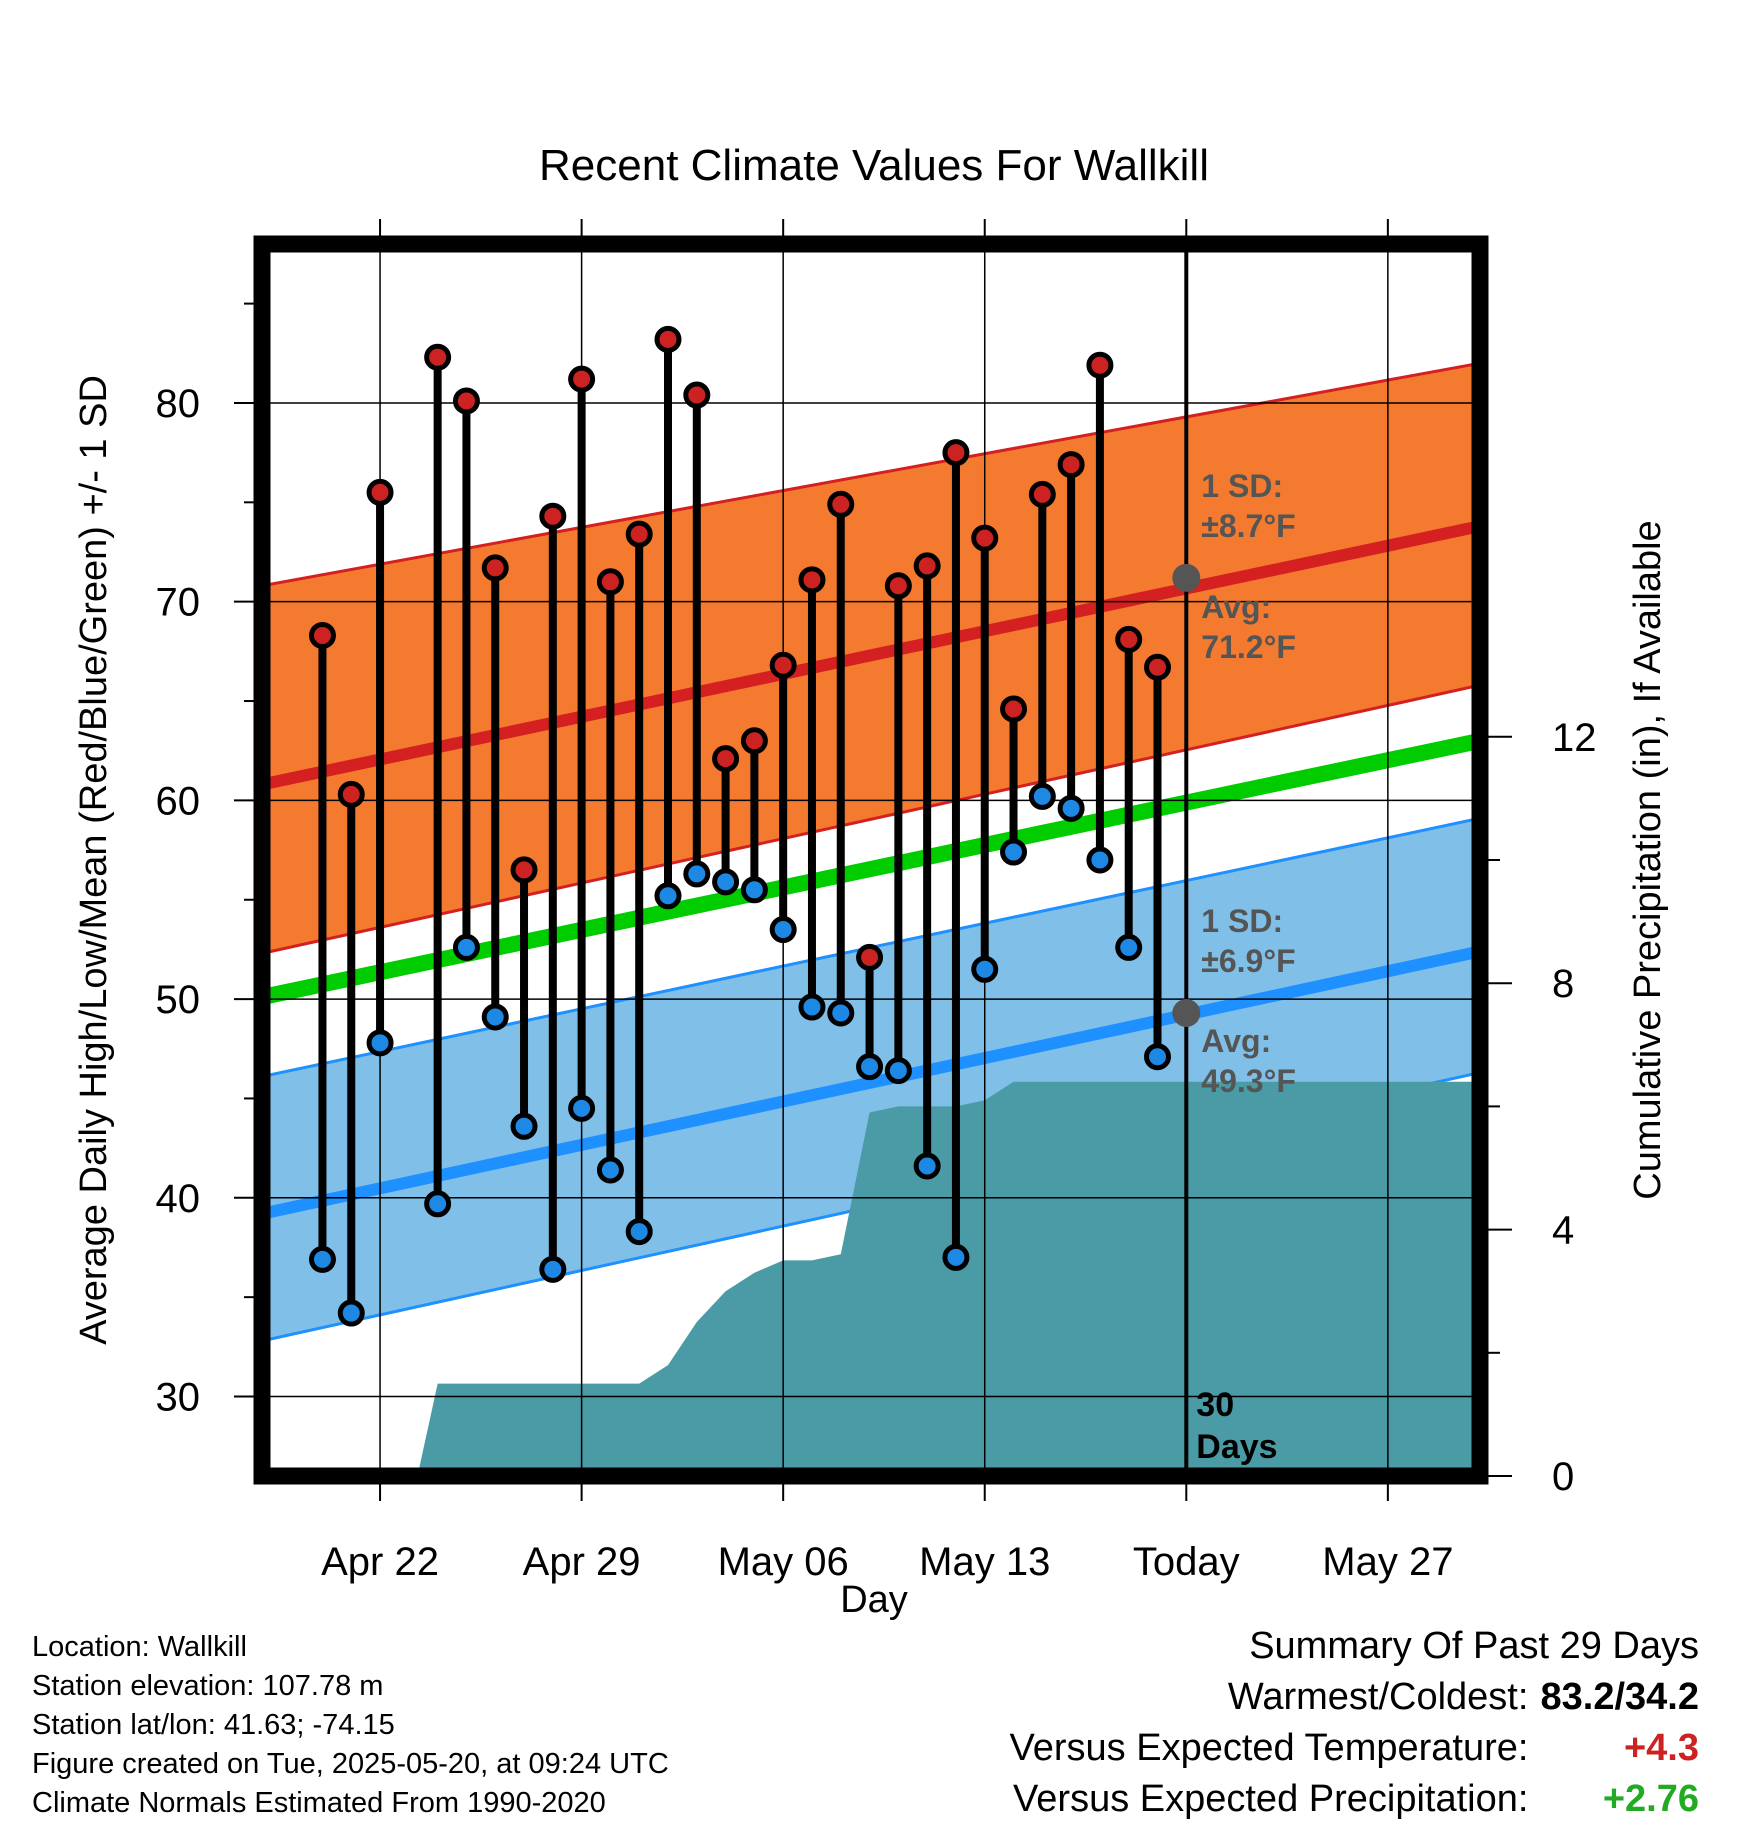 The height and width of the screenshot is (1828, 1748). What do you see at coordinates (984, 1562) in the screenshot?
I see `x-tick-label: May 13` at bounding box center [984, 1562].